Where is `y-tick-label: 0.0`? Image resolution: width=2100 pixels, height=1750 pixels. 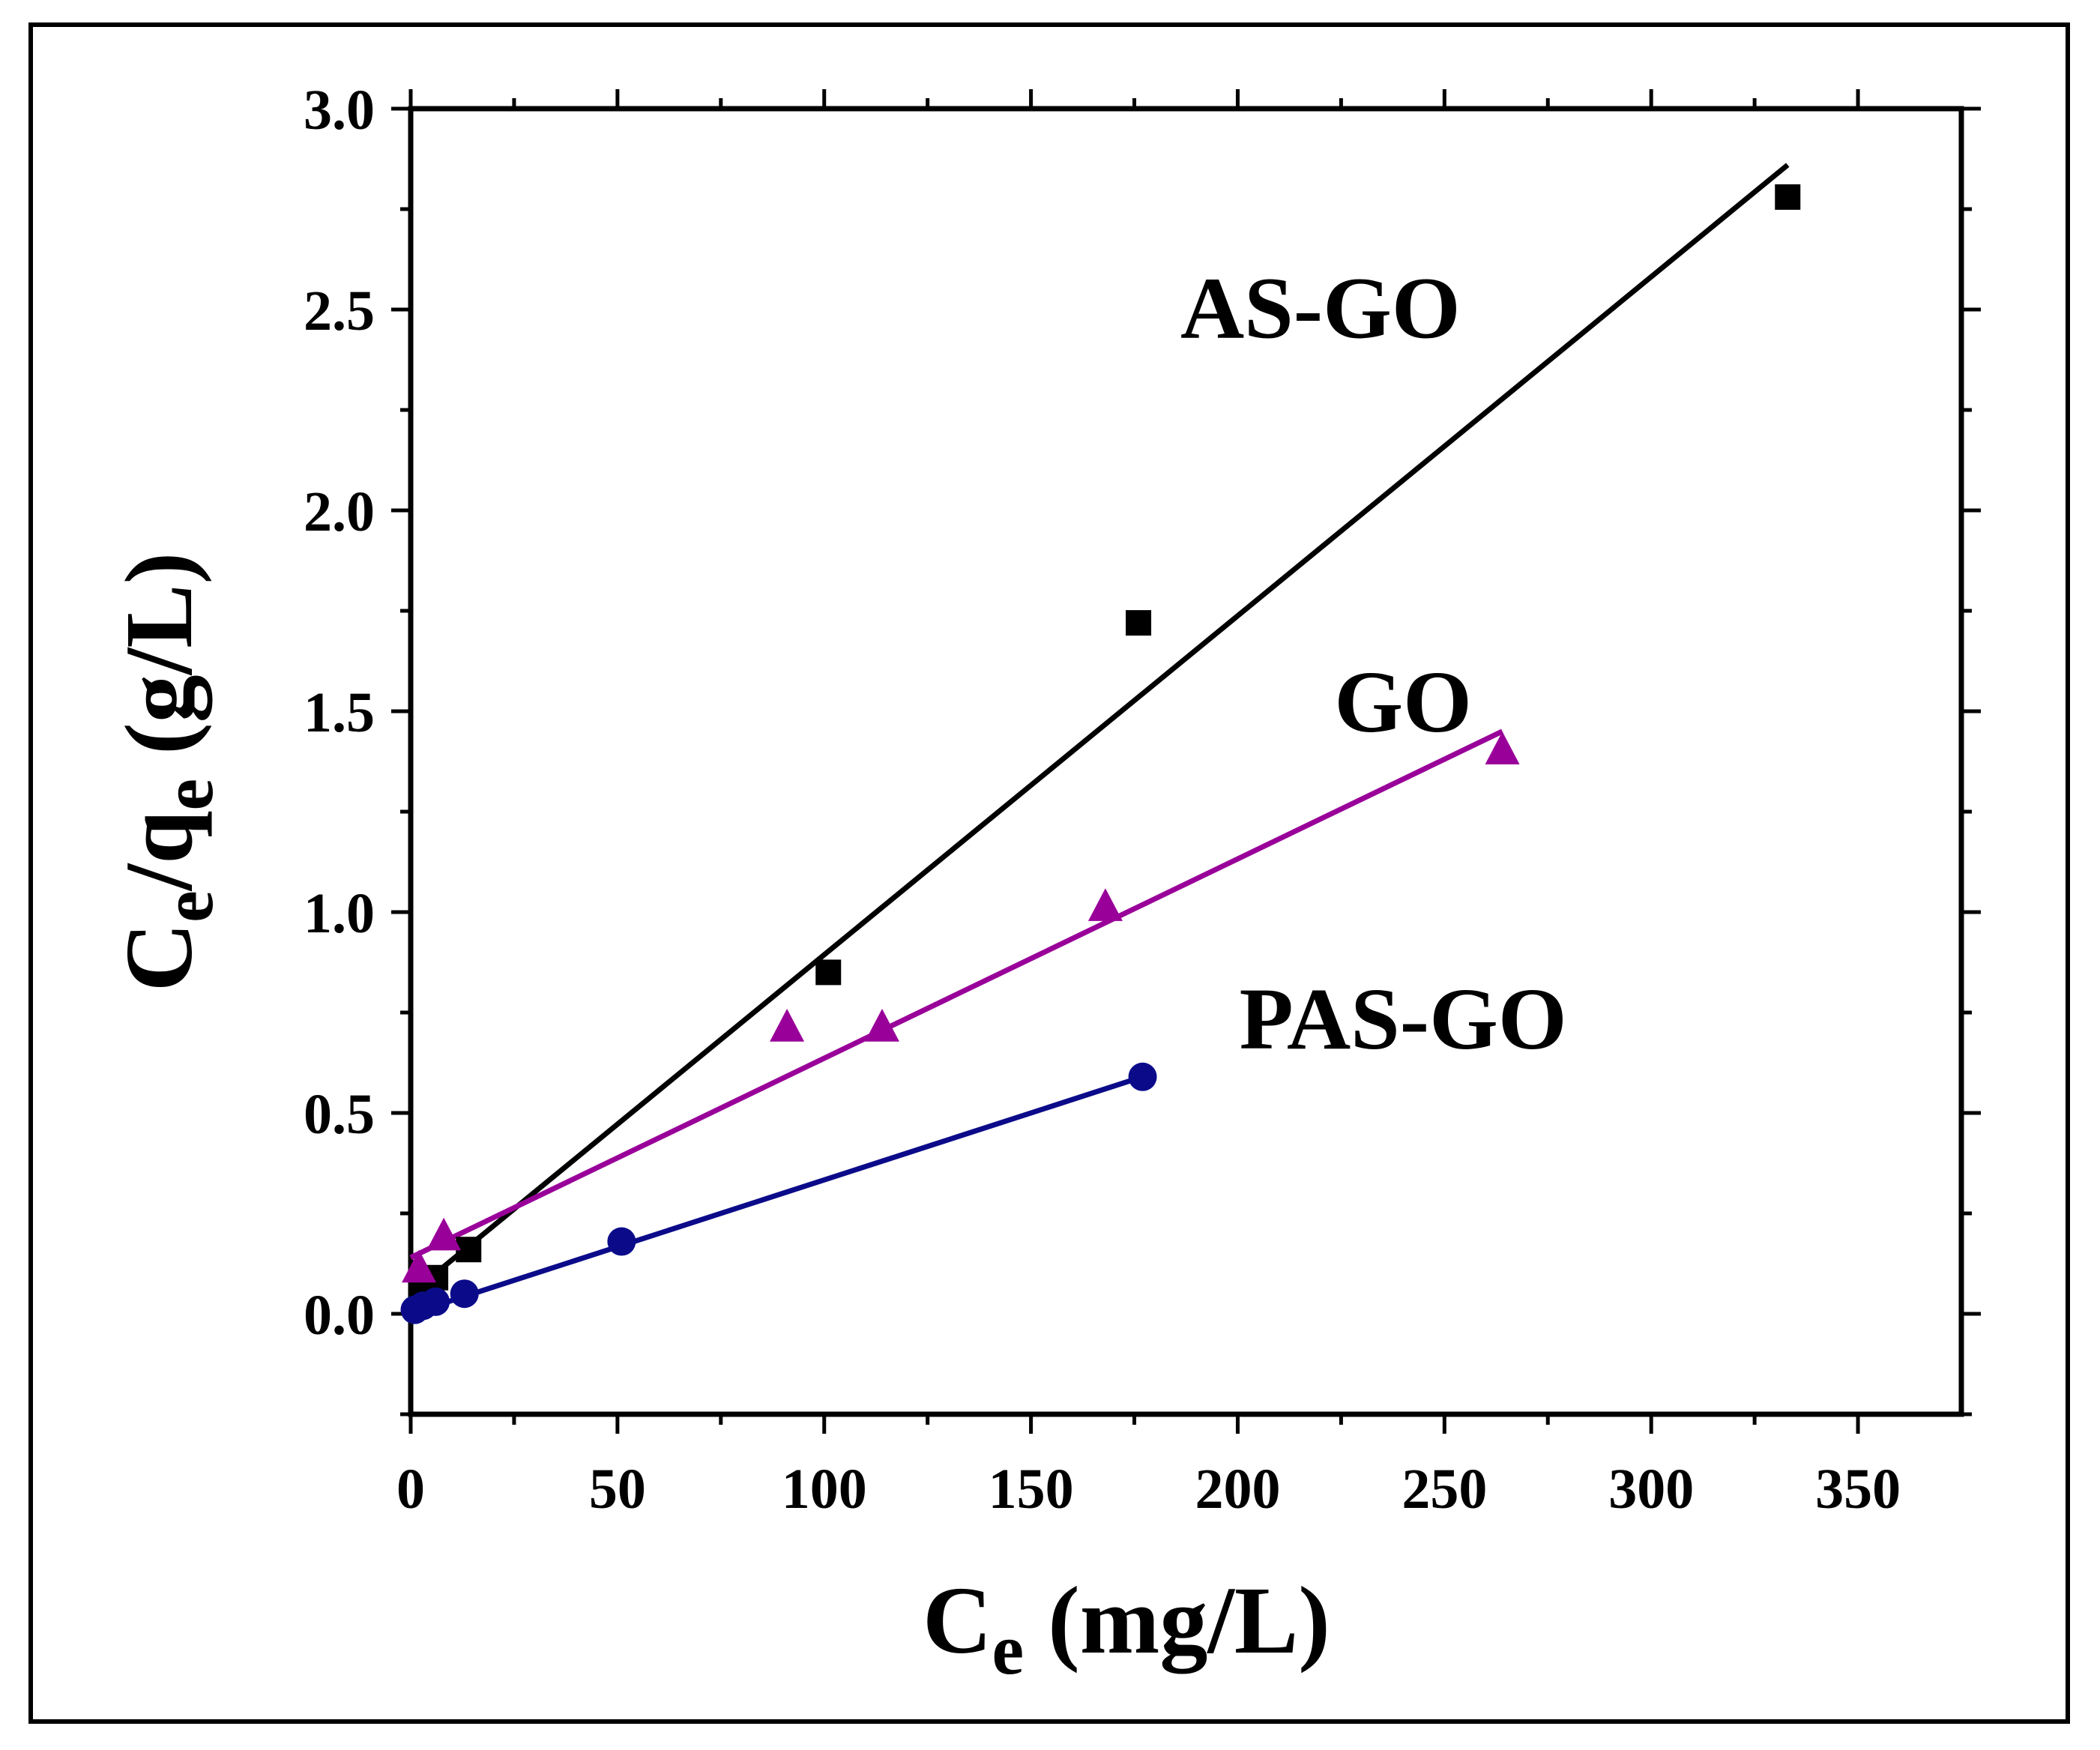 y-tick-label: 0.0 is located at coordinates (339, 1315).